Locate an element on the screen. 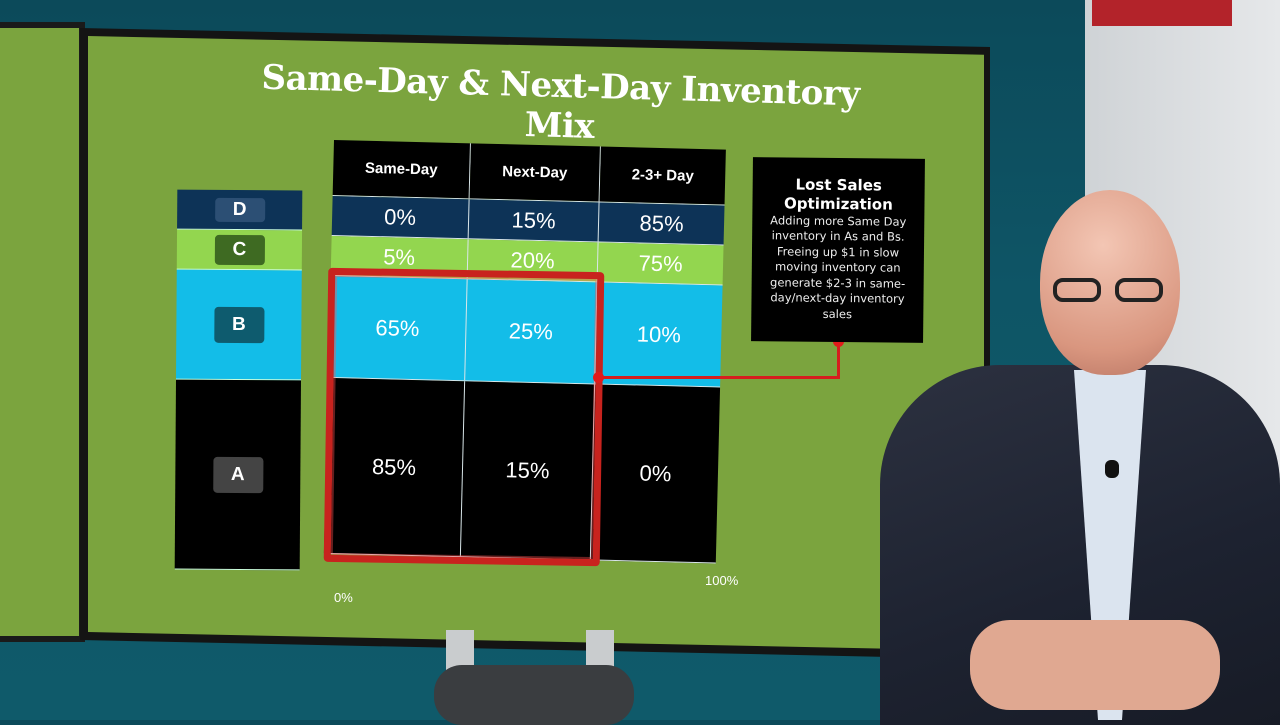  tier-badge-c: C is located at coordinates (239, 249).